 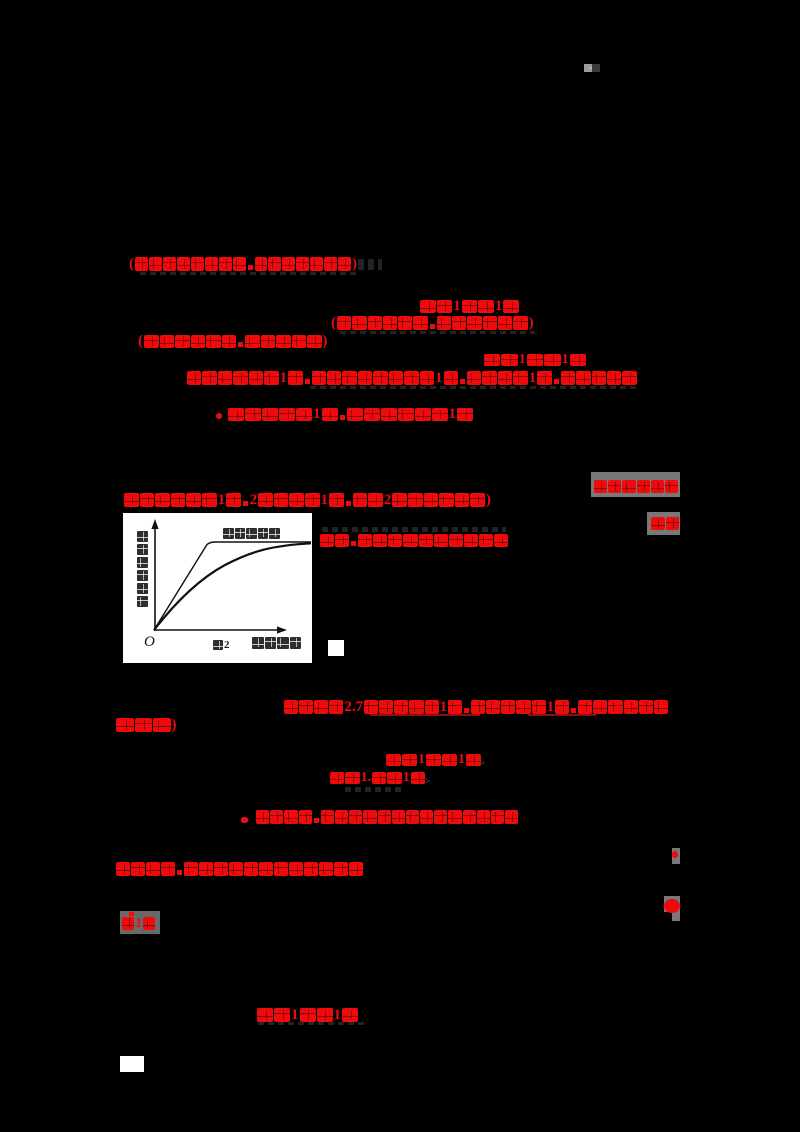 I want to click on svg-text: O, so click(x=149, y=642).